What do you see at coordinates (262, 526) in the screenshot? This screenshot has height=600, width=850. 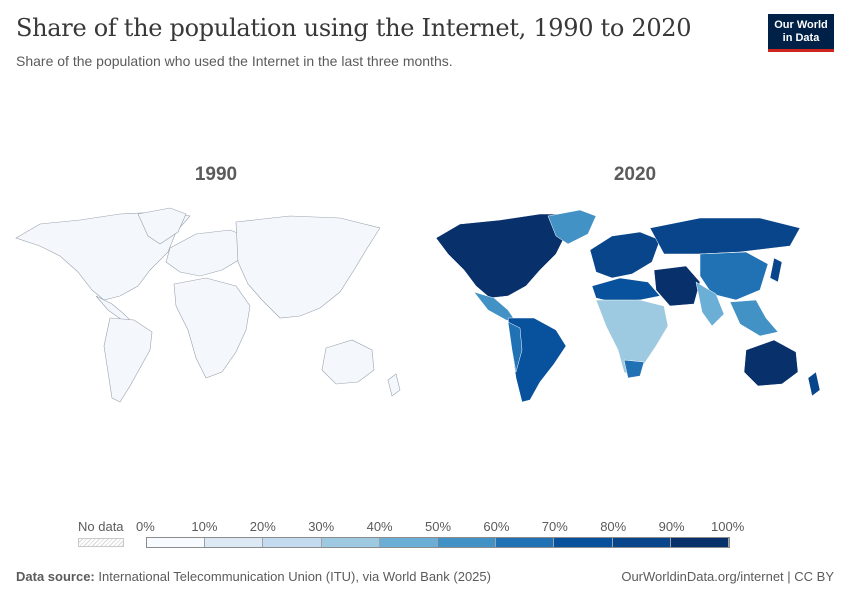 I see `legend-tick-label: 20%` at bounding box center [262, 526].